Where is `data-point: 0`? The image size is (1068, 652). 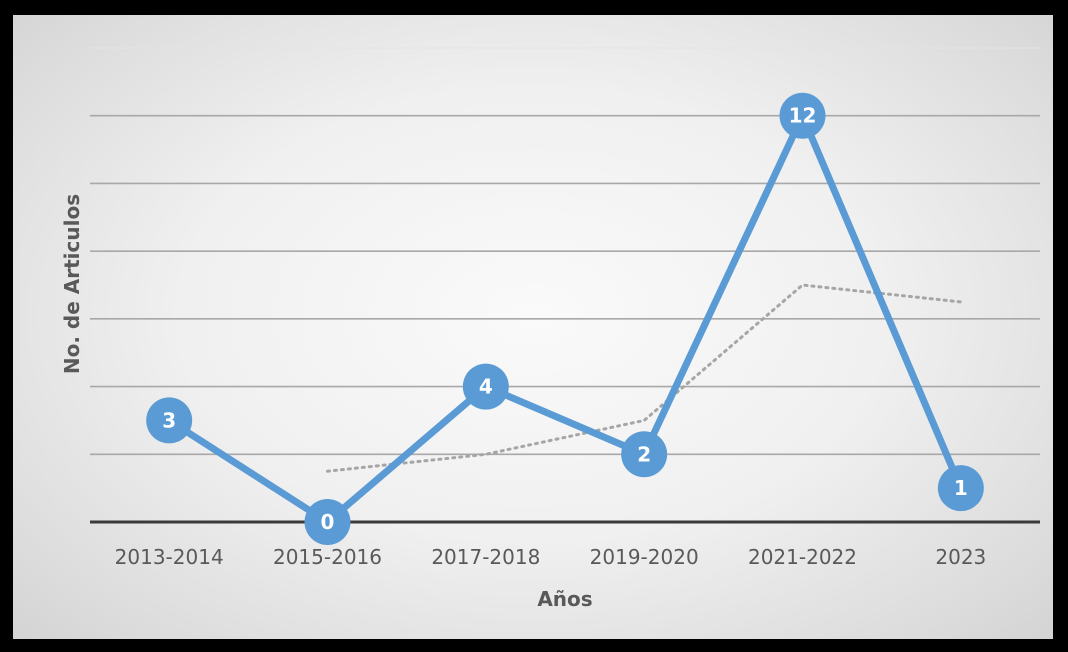
data-point: 0 is located at coordinates (327, 522).